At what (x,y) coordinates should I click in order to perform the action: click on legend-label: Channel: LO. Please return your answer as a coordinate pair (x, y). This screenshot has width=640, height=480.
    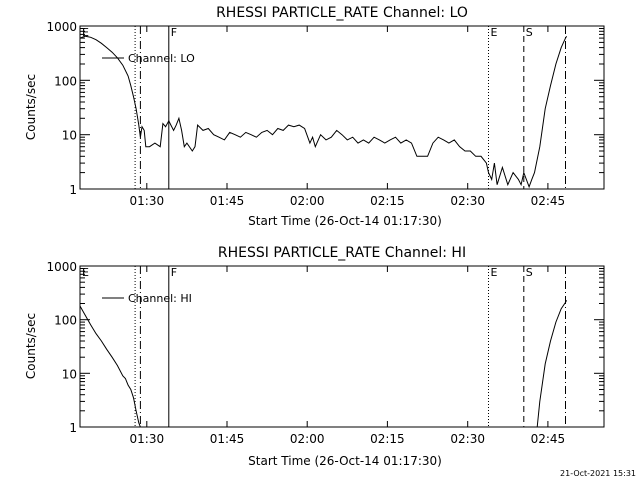
    Looking at the image, I should click on (161, 58).